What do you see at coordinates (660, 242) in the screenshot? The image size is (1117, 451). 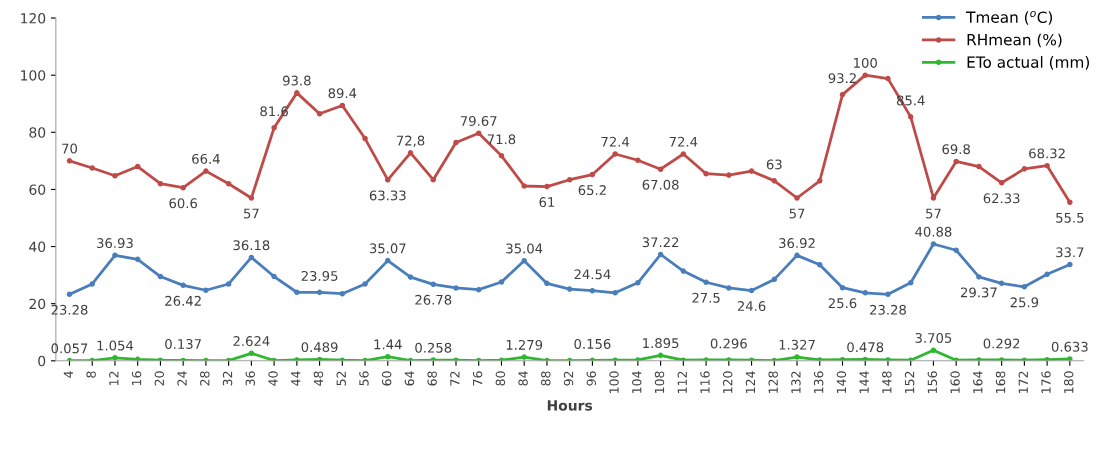 I see `data-label: 37.22` at bounding box center [660, 242].